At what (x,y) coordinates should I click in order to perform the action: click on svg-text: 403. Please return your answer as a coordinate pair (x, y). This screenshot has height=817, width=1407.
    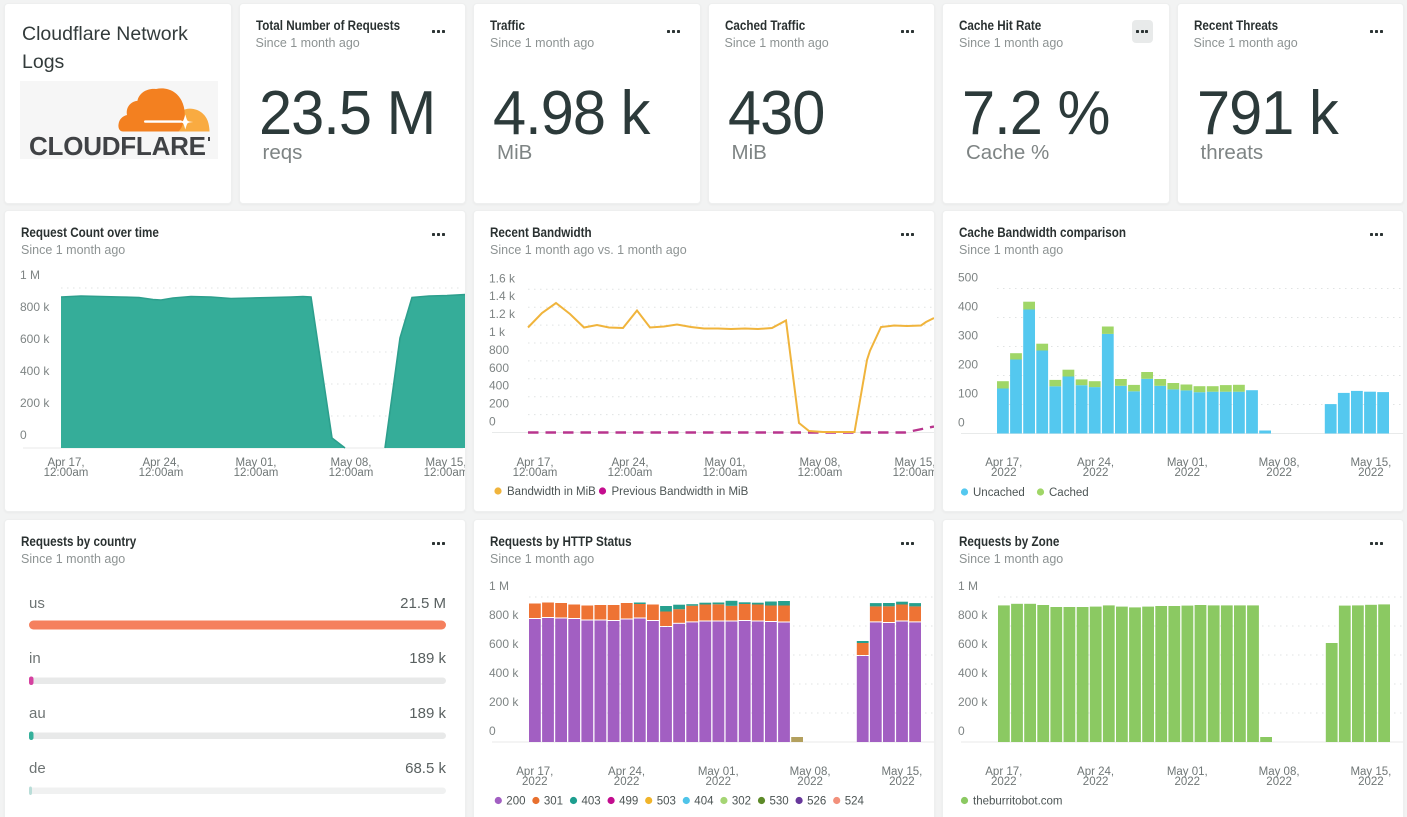
    Looking at the image, I should click on (591, 802).